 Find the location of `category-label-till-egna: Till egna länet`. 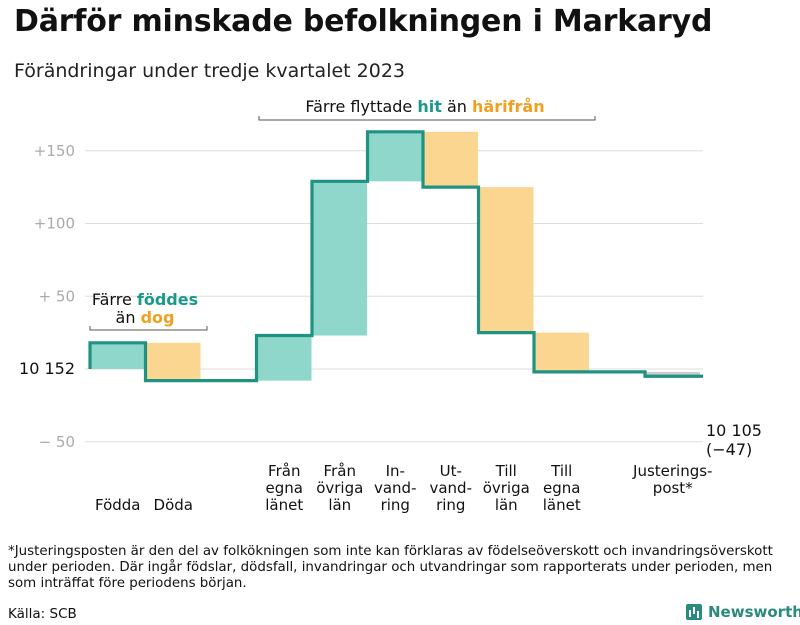

category-label-till-egna: Till egna länet is located at coordinates (562, 488).